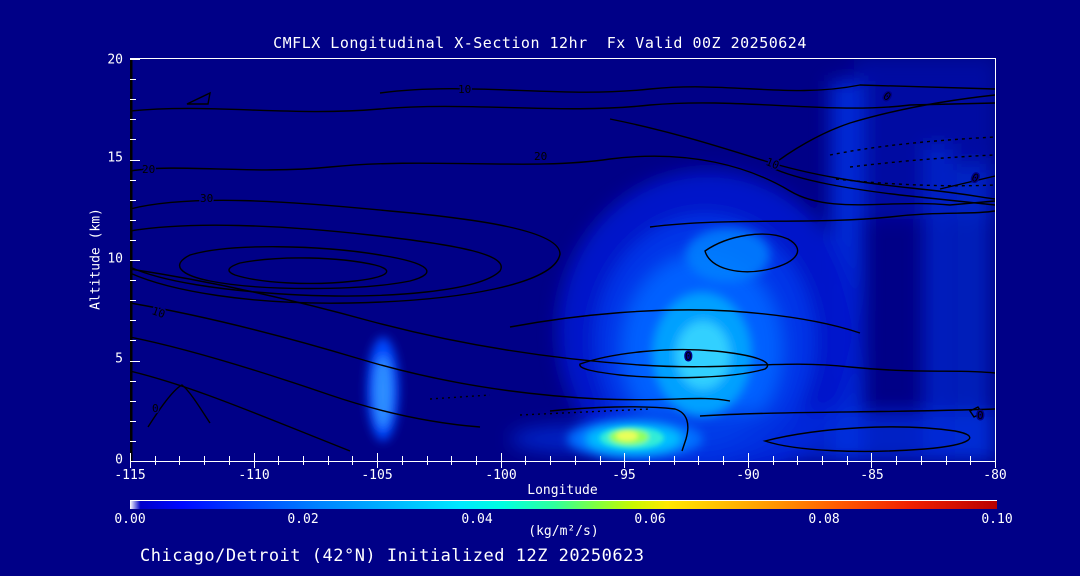 Image resolution: width=1080 pixels, height=576 pixels. Describe the element at coordinates (501, 475) in the screenshot. I see `x-tick-label: -100` at that location.